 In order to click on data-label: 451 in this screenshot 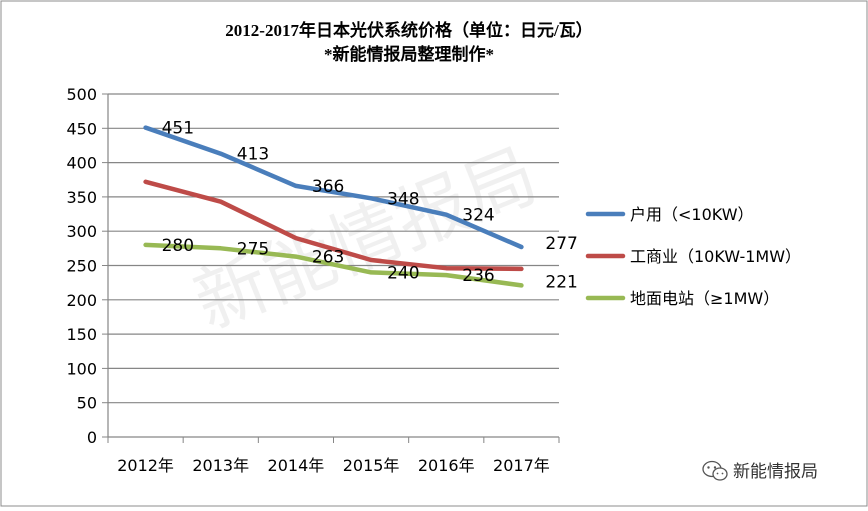, I will do `click(178, 129)`.